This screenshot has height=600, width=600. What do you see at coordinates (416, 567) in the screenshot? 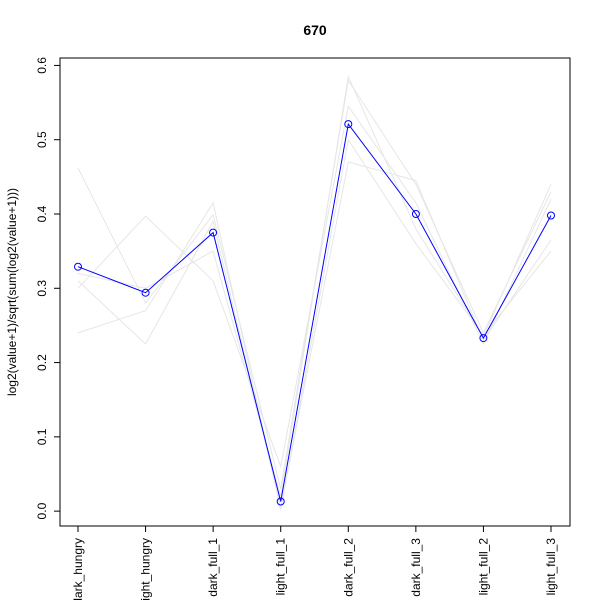
I see `x-tick-label-dark_full_3: dark_full_3` at bounding box center [416, 567].